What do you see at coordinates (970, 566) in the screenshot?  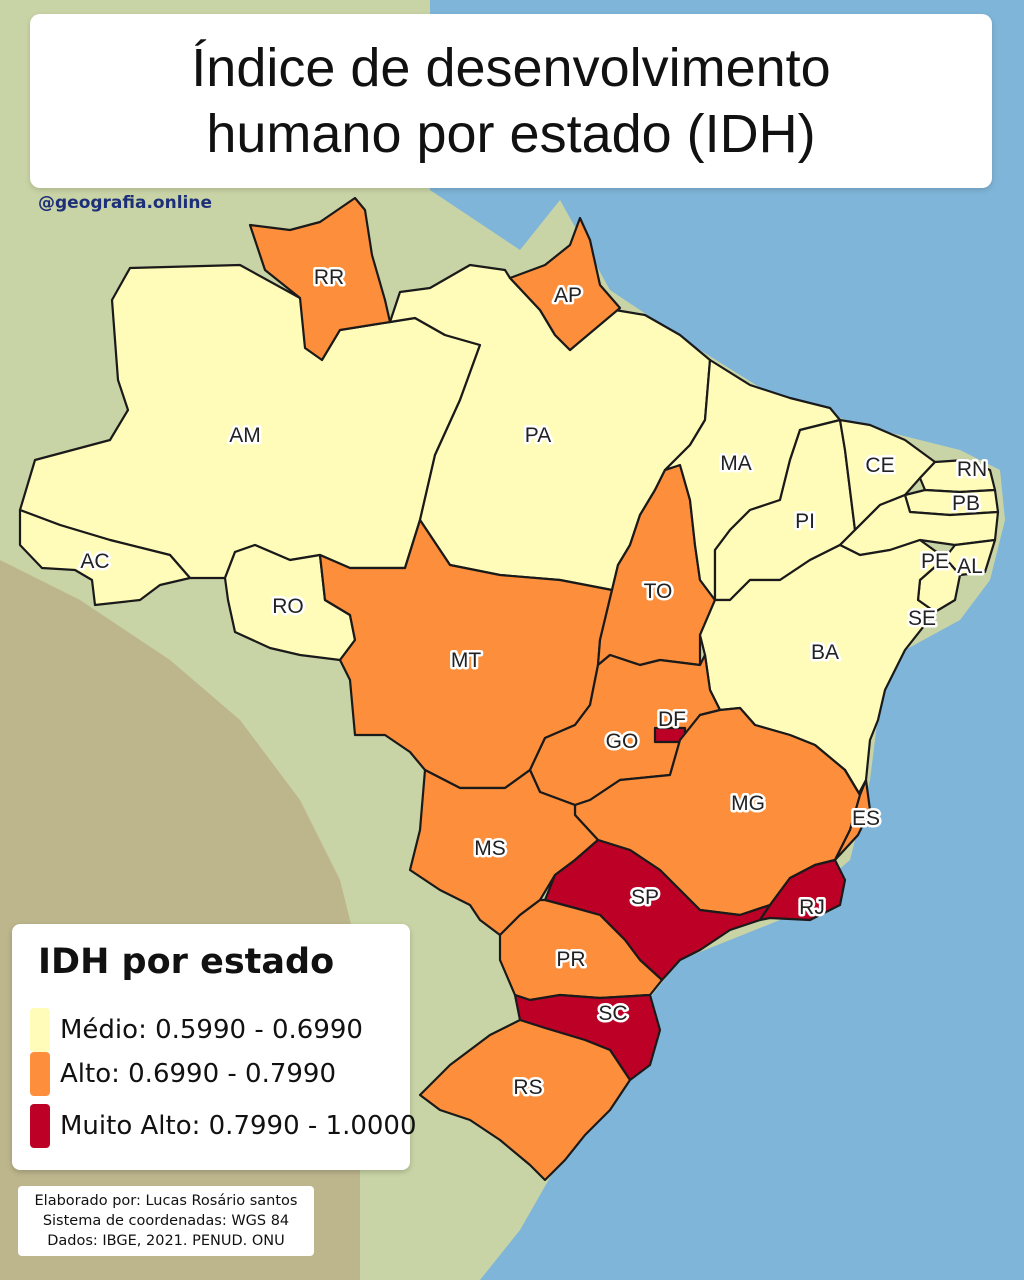 I see `label-al: AL` at bounding box center [970, 566].